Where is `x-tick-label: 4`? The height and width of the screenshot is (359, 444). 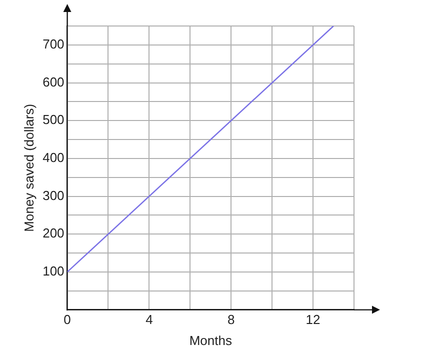
x-tick-label: 4 is located at coordinates (149, 320).